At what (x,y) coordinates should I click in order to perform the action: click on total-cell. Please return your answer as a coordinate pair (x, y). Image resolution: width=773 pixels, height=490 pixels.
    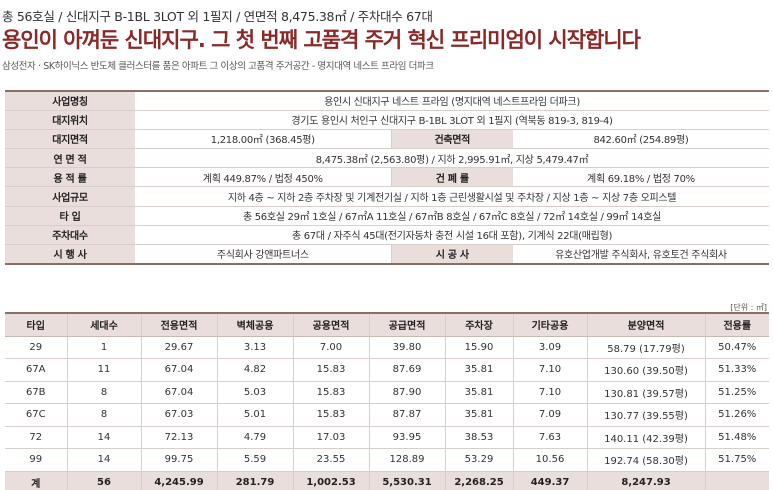
    Looking at the image, I should click on (736, 480).